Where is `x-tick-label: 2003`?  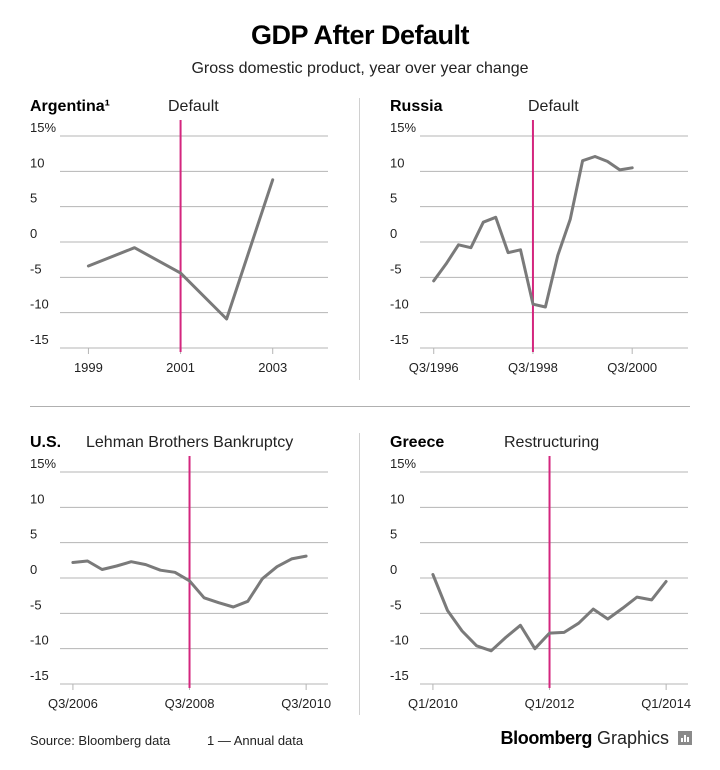 x-tick-label: 2003 is located at coordinates (272, 367).